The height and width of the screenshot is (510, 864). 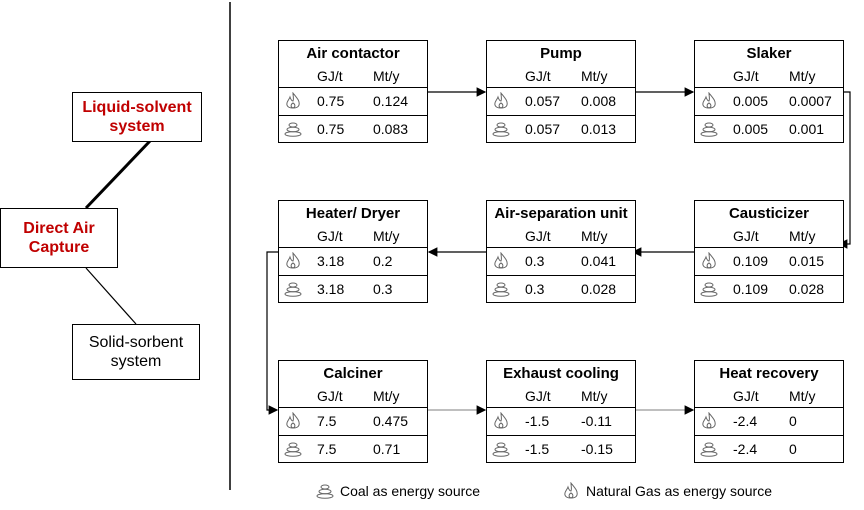 I want to click on coal-row: 3.18 0.3, so click(x=353, y=289).